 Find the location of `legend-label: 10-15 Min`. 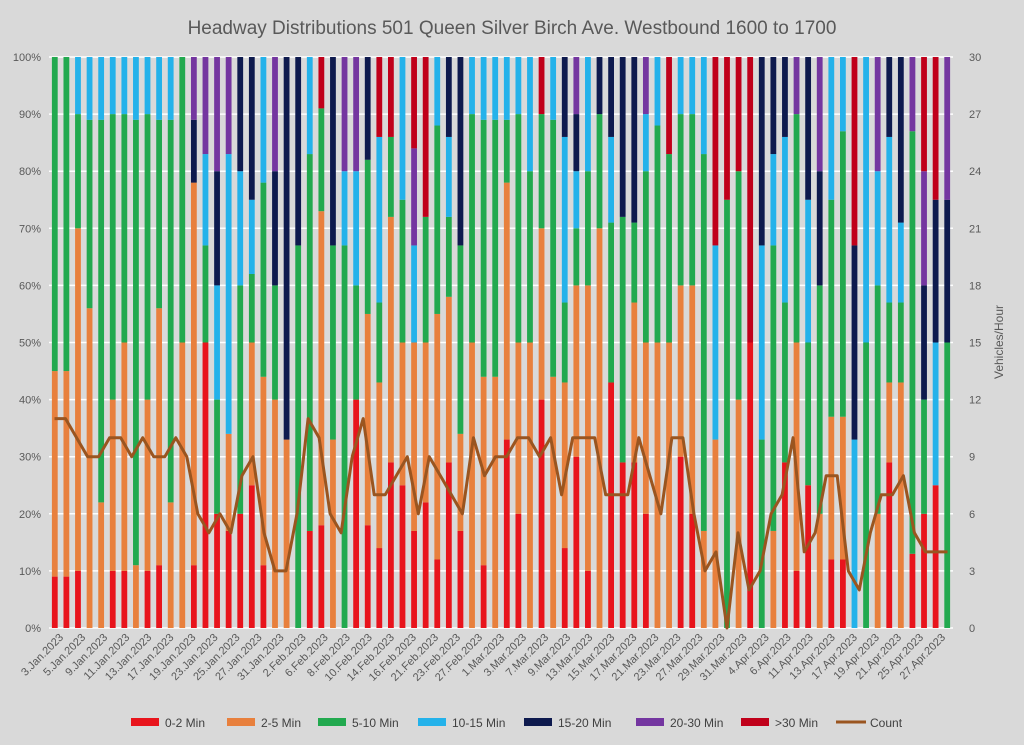

legend-label: 10-15 Min is located at coordinates (478, 723).